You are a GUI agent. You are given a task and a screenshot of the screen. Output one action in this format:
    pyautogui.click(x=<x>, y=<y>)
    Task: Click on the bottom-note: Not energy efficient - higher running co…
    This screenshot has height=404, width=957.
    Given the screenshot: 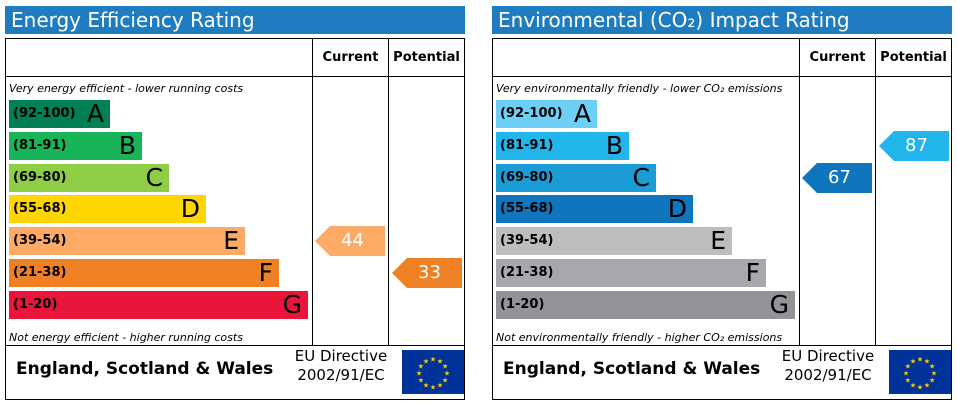 What is the action you would take?
    pyautogui.click(x=126, y=337)
    